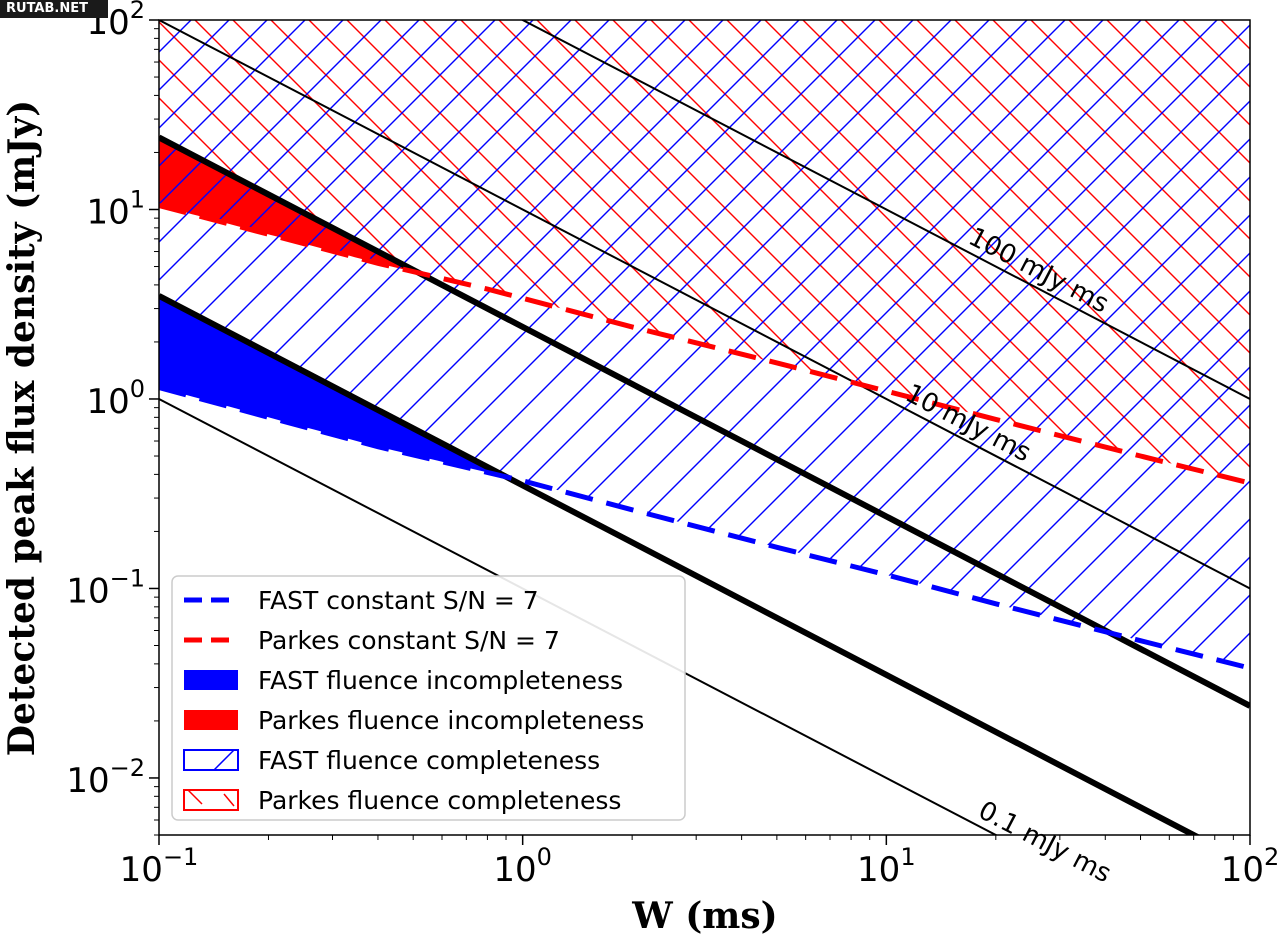 Image resolution: width=1280 pixels, height=939 pixels. What do you see at coordinates (439, 800) in the screenshot?
I see `legend-label: Parkes fluence completeness` at bounding box center [439, 800].